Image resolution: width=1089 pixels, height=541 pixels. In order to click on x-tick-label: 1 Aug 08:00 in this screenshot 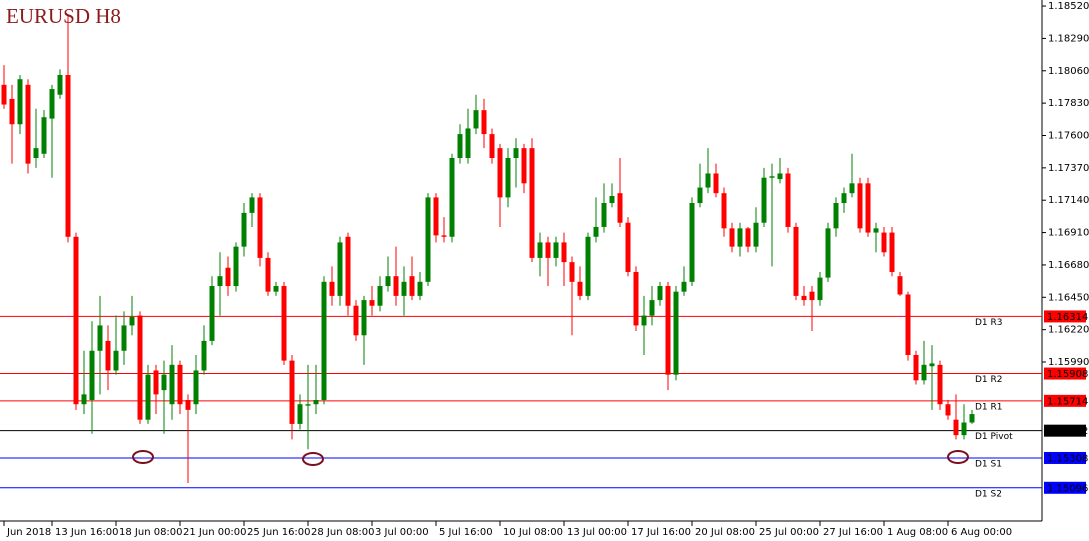, I will do `click(917, 532)`.